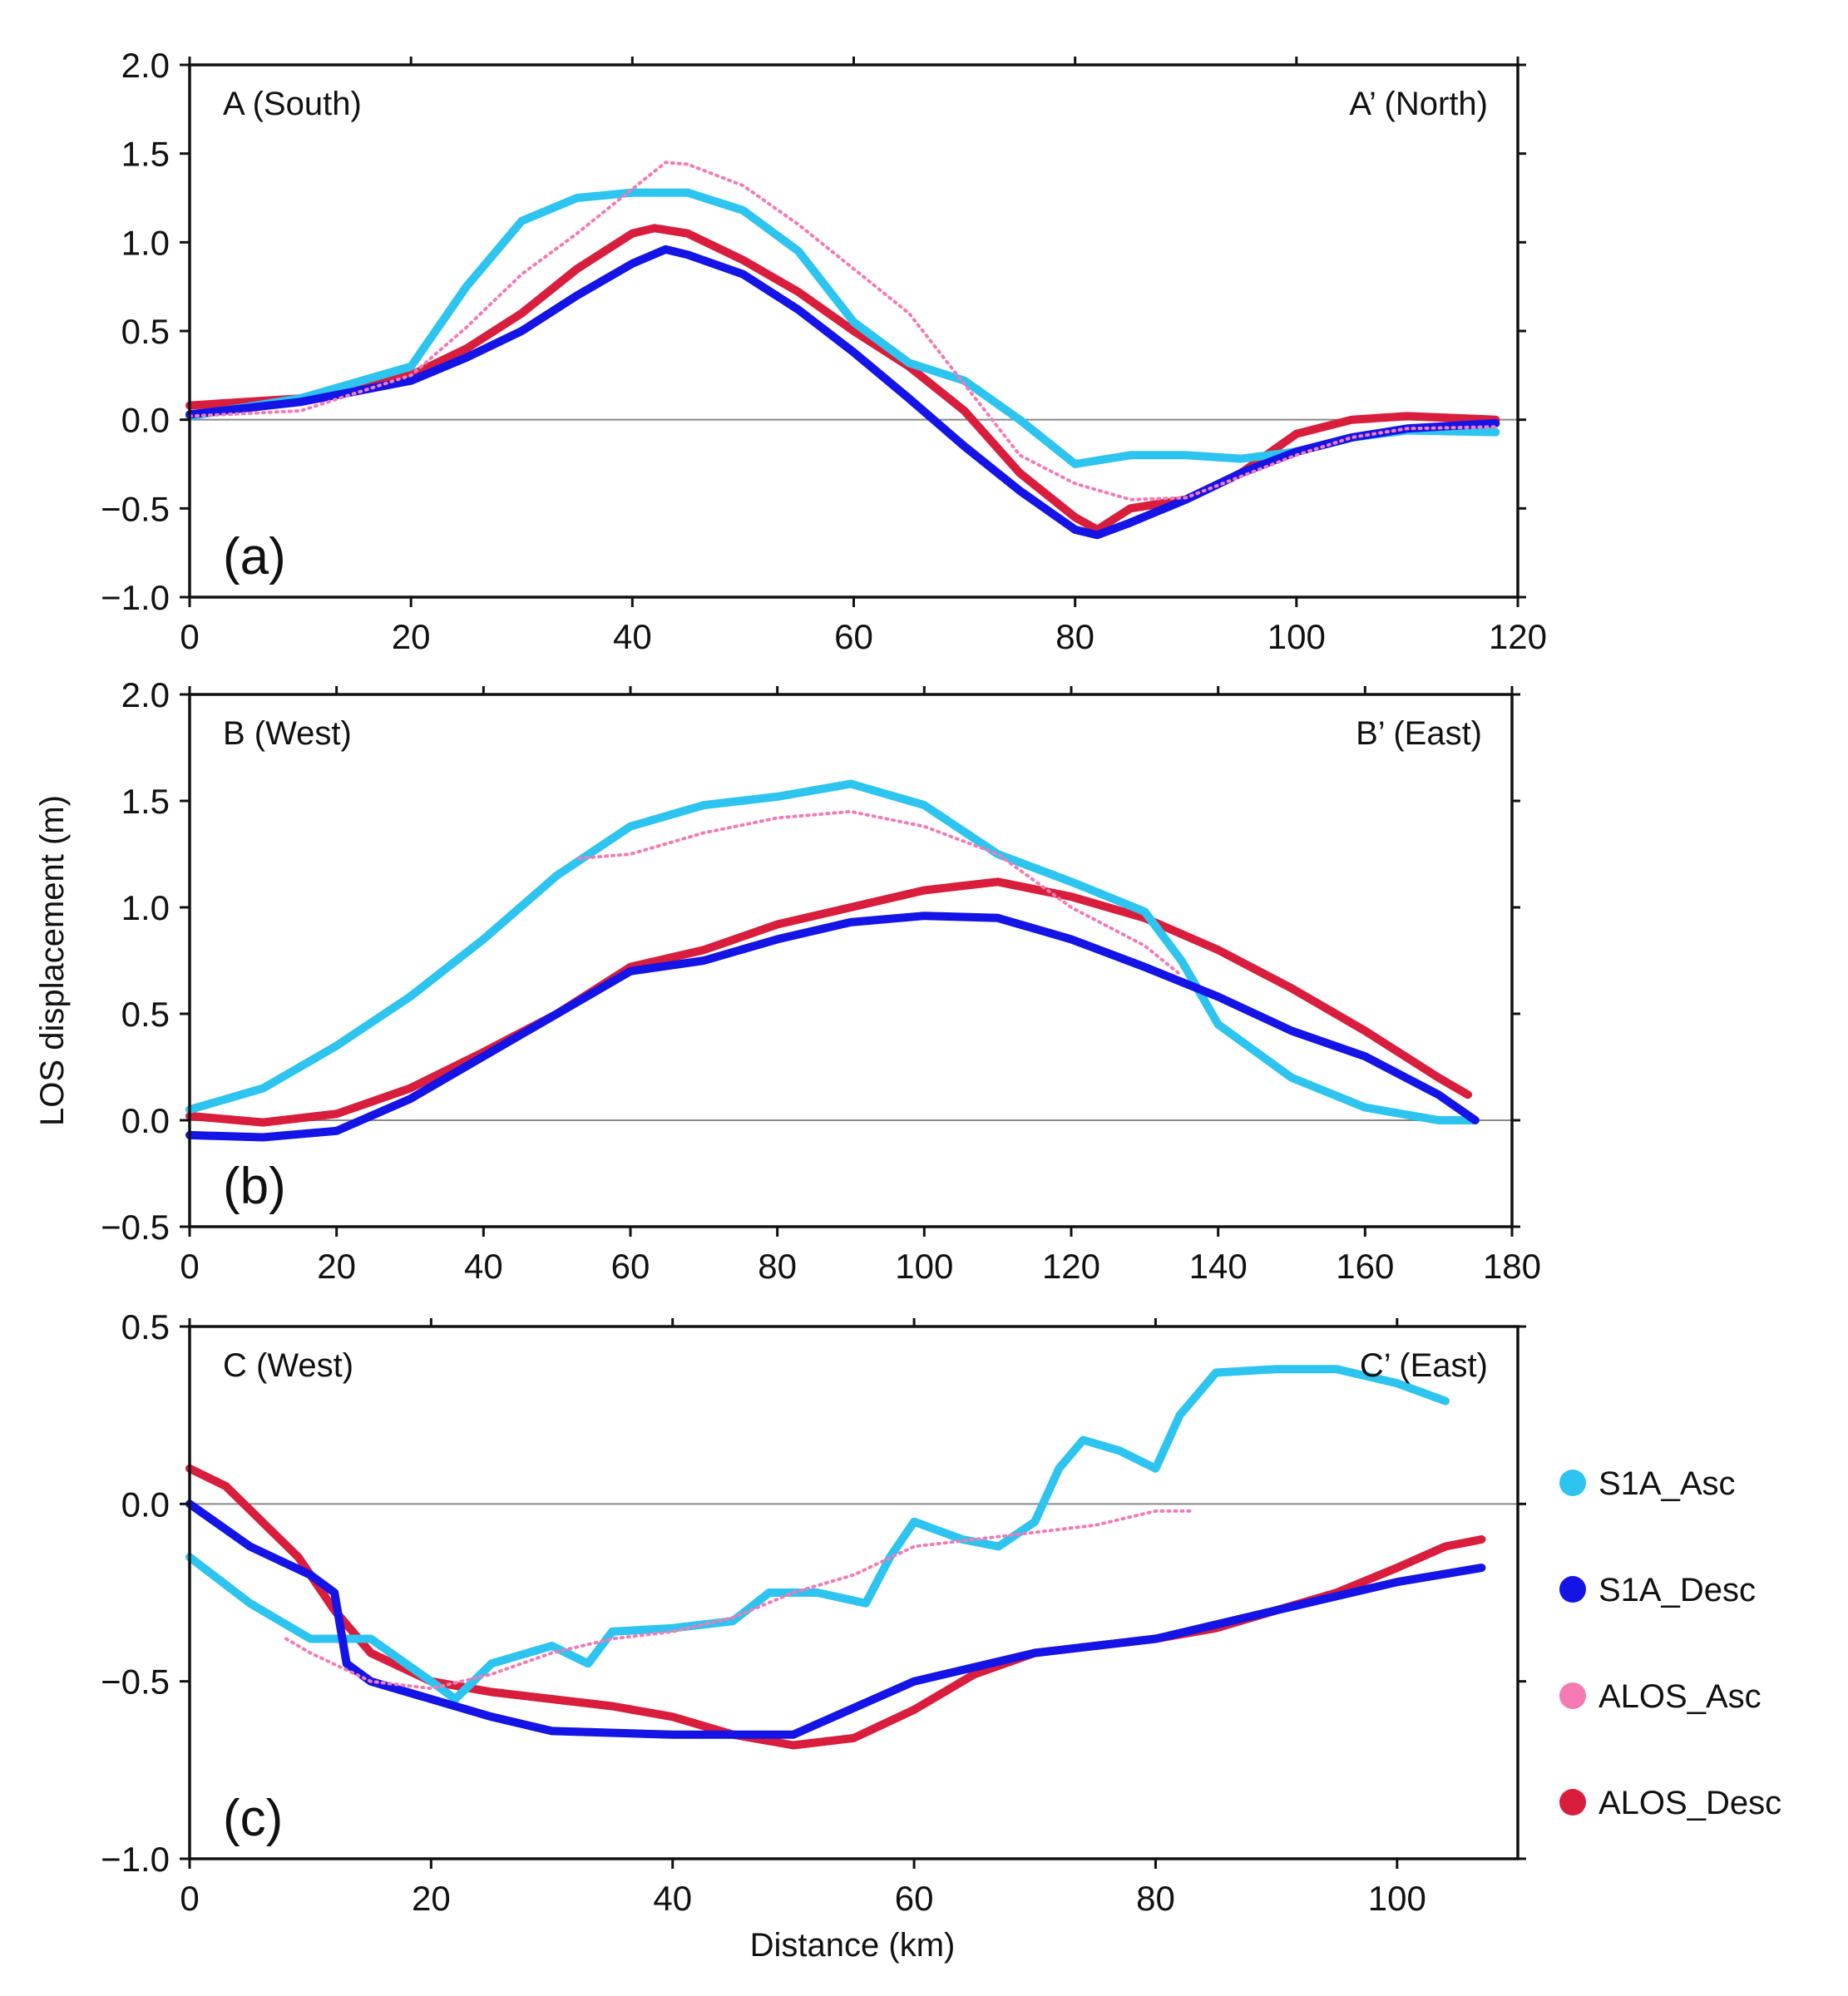 The image size is (1848, 1996). Describe the element at coordinates (189, 637) in the screenshot. I see `panel-a-x-tick-label: 0` at that location.